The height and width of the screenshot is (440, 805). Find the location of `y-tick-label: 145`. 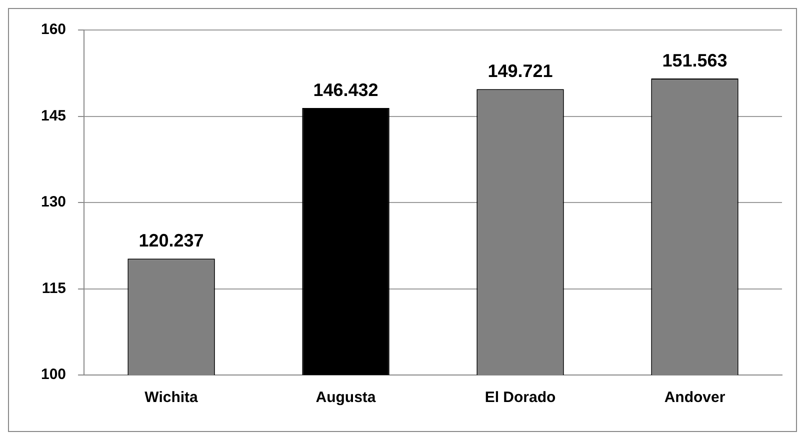

y-tick-label: 145 is located at coordinates (53, 115).